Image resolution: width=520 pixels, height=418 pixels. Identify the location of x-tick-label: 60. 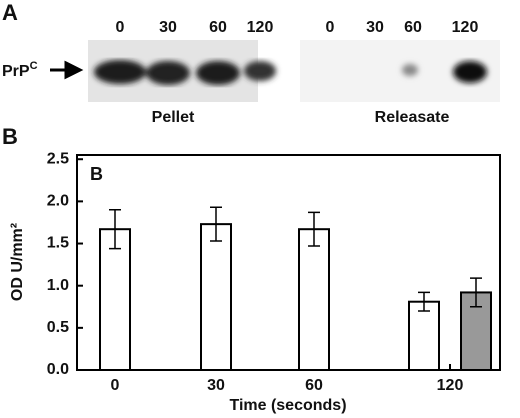
(314, 385).